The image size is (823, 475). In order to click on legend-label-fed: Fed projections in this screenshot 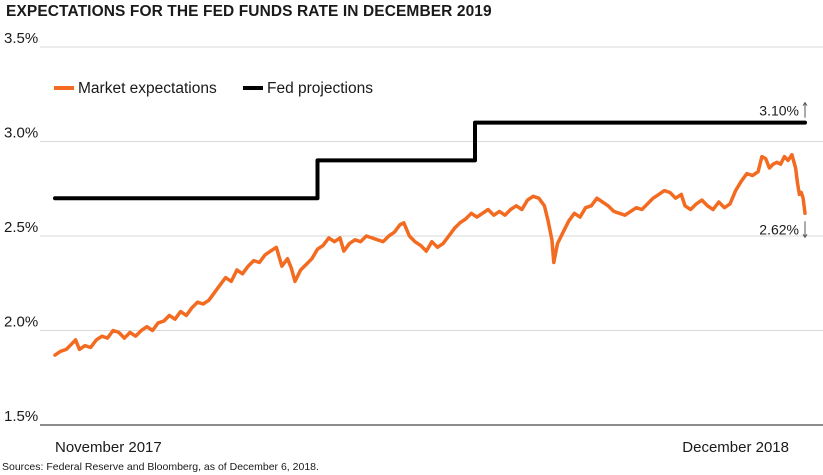, I will do `click(320, 88)`.